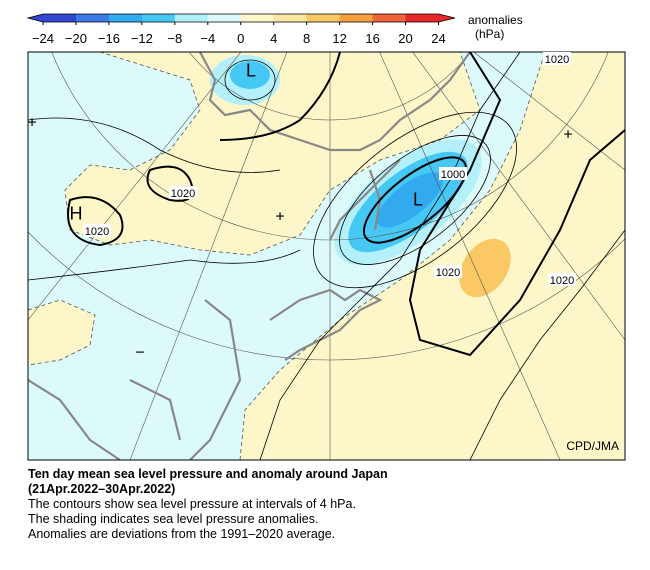  What do you see at coordinates (174, 38) in the screenshot?
I see `colorbar-tick-label: −8` at bounding box center [174, 38].